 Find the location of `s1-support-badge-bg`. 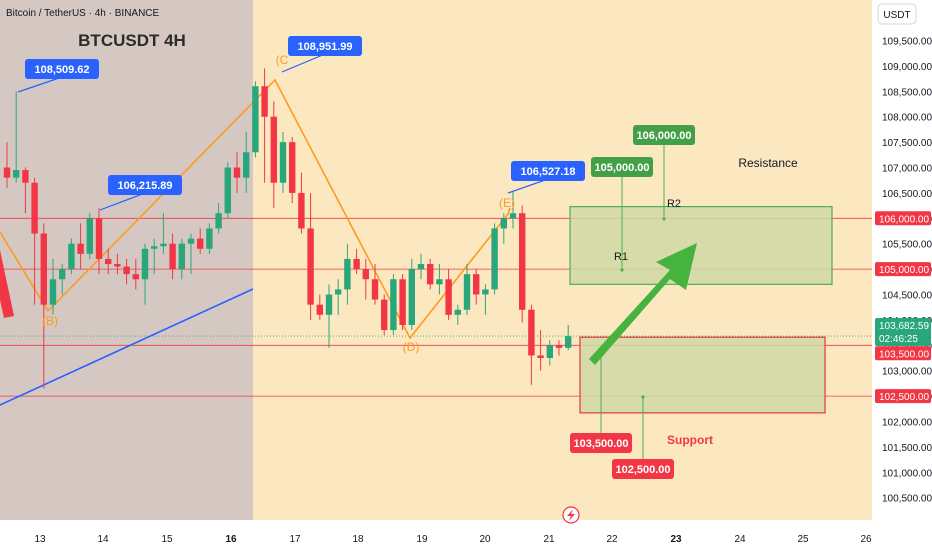

s1-support-badge-bg is located at coordinates (601, 443).